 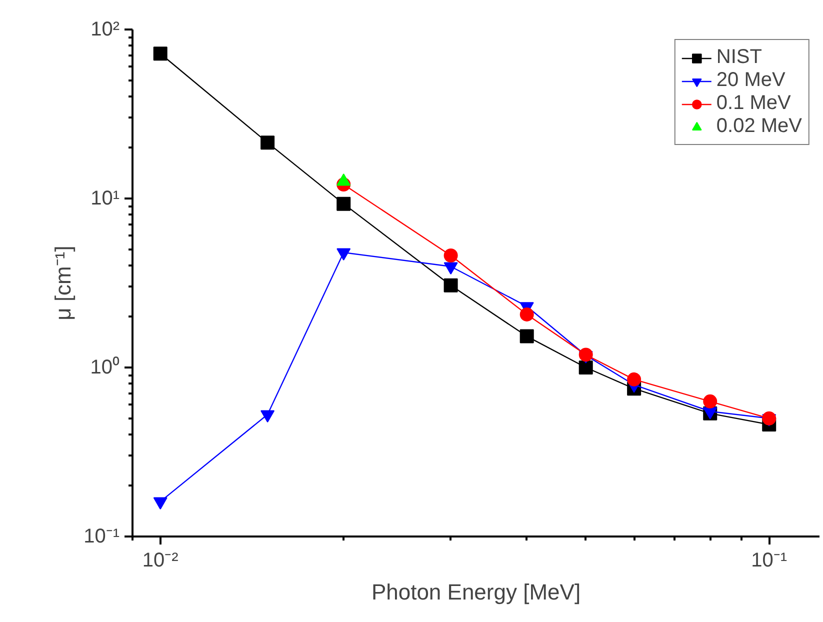 I want to click on legend-label: 0.1 MeV, so click(x=753, y=103).